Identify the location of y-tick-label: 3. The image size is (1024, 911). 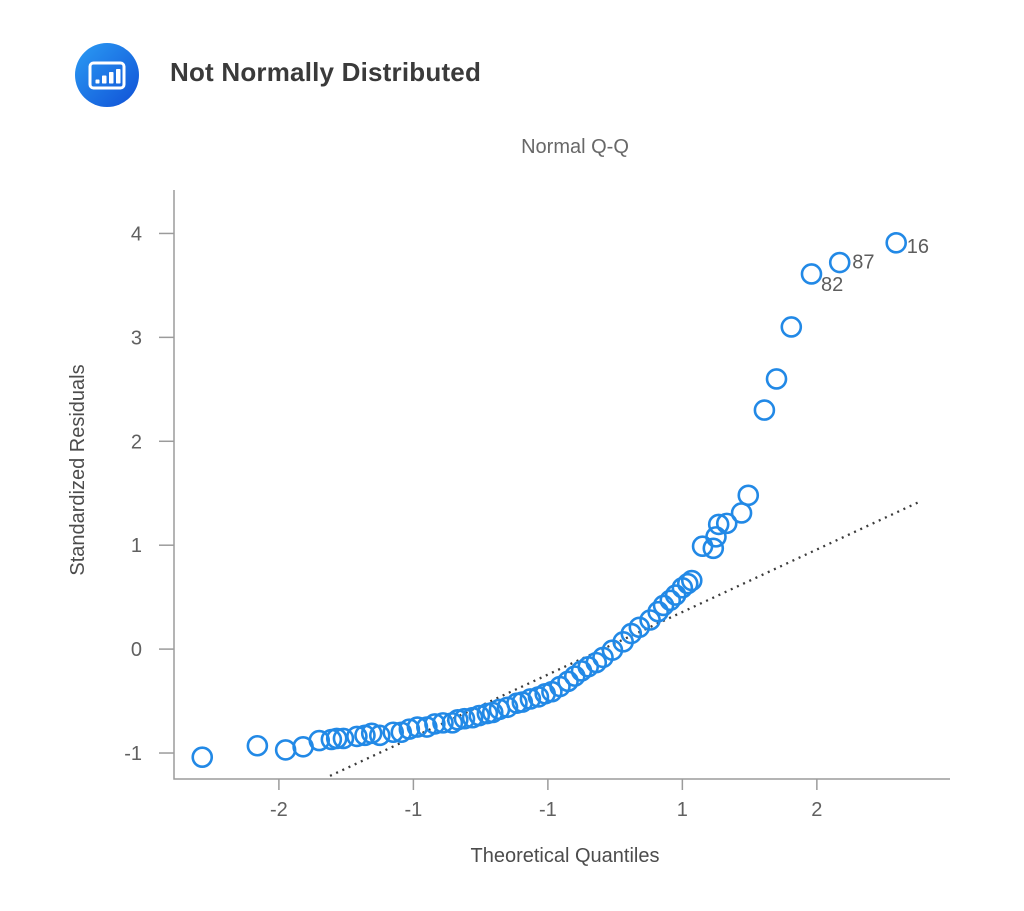
(136, 338).